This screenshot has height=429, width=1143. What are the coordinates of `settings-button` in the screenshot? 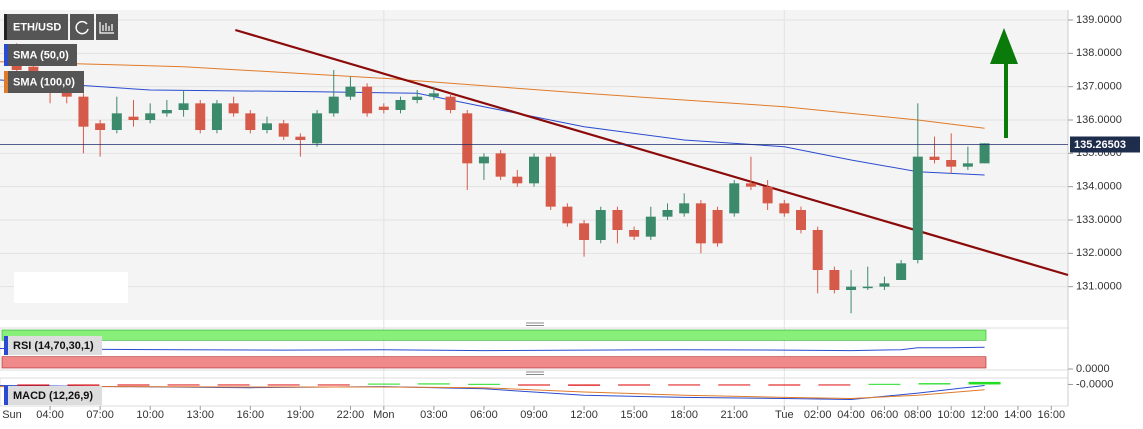 It's located at (107, 27).